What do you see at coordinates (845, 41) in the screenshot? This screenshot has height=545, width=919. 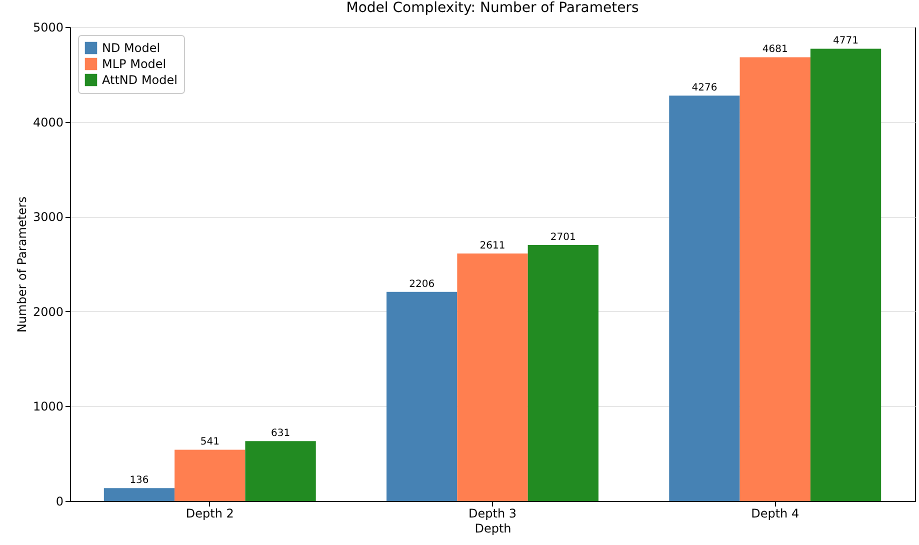 I see `data-label: 4771` at bounding box center [845, 41].